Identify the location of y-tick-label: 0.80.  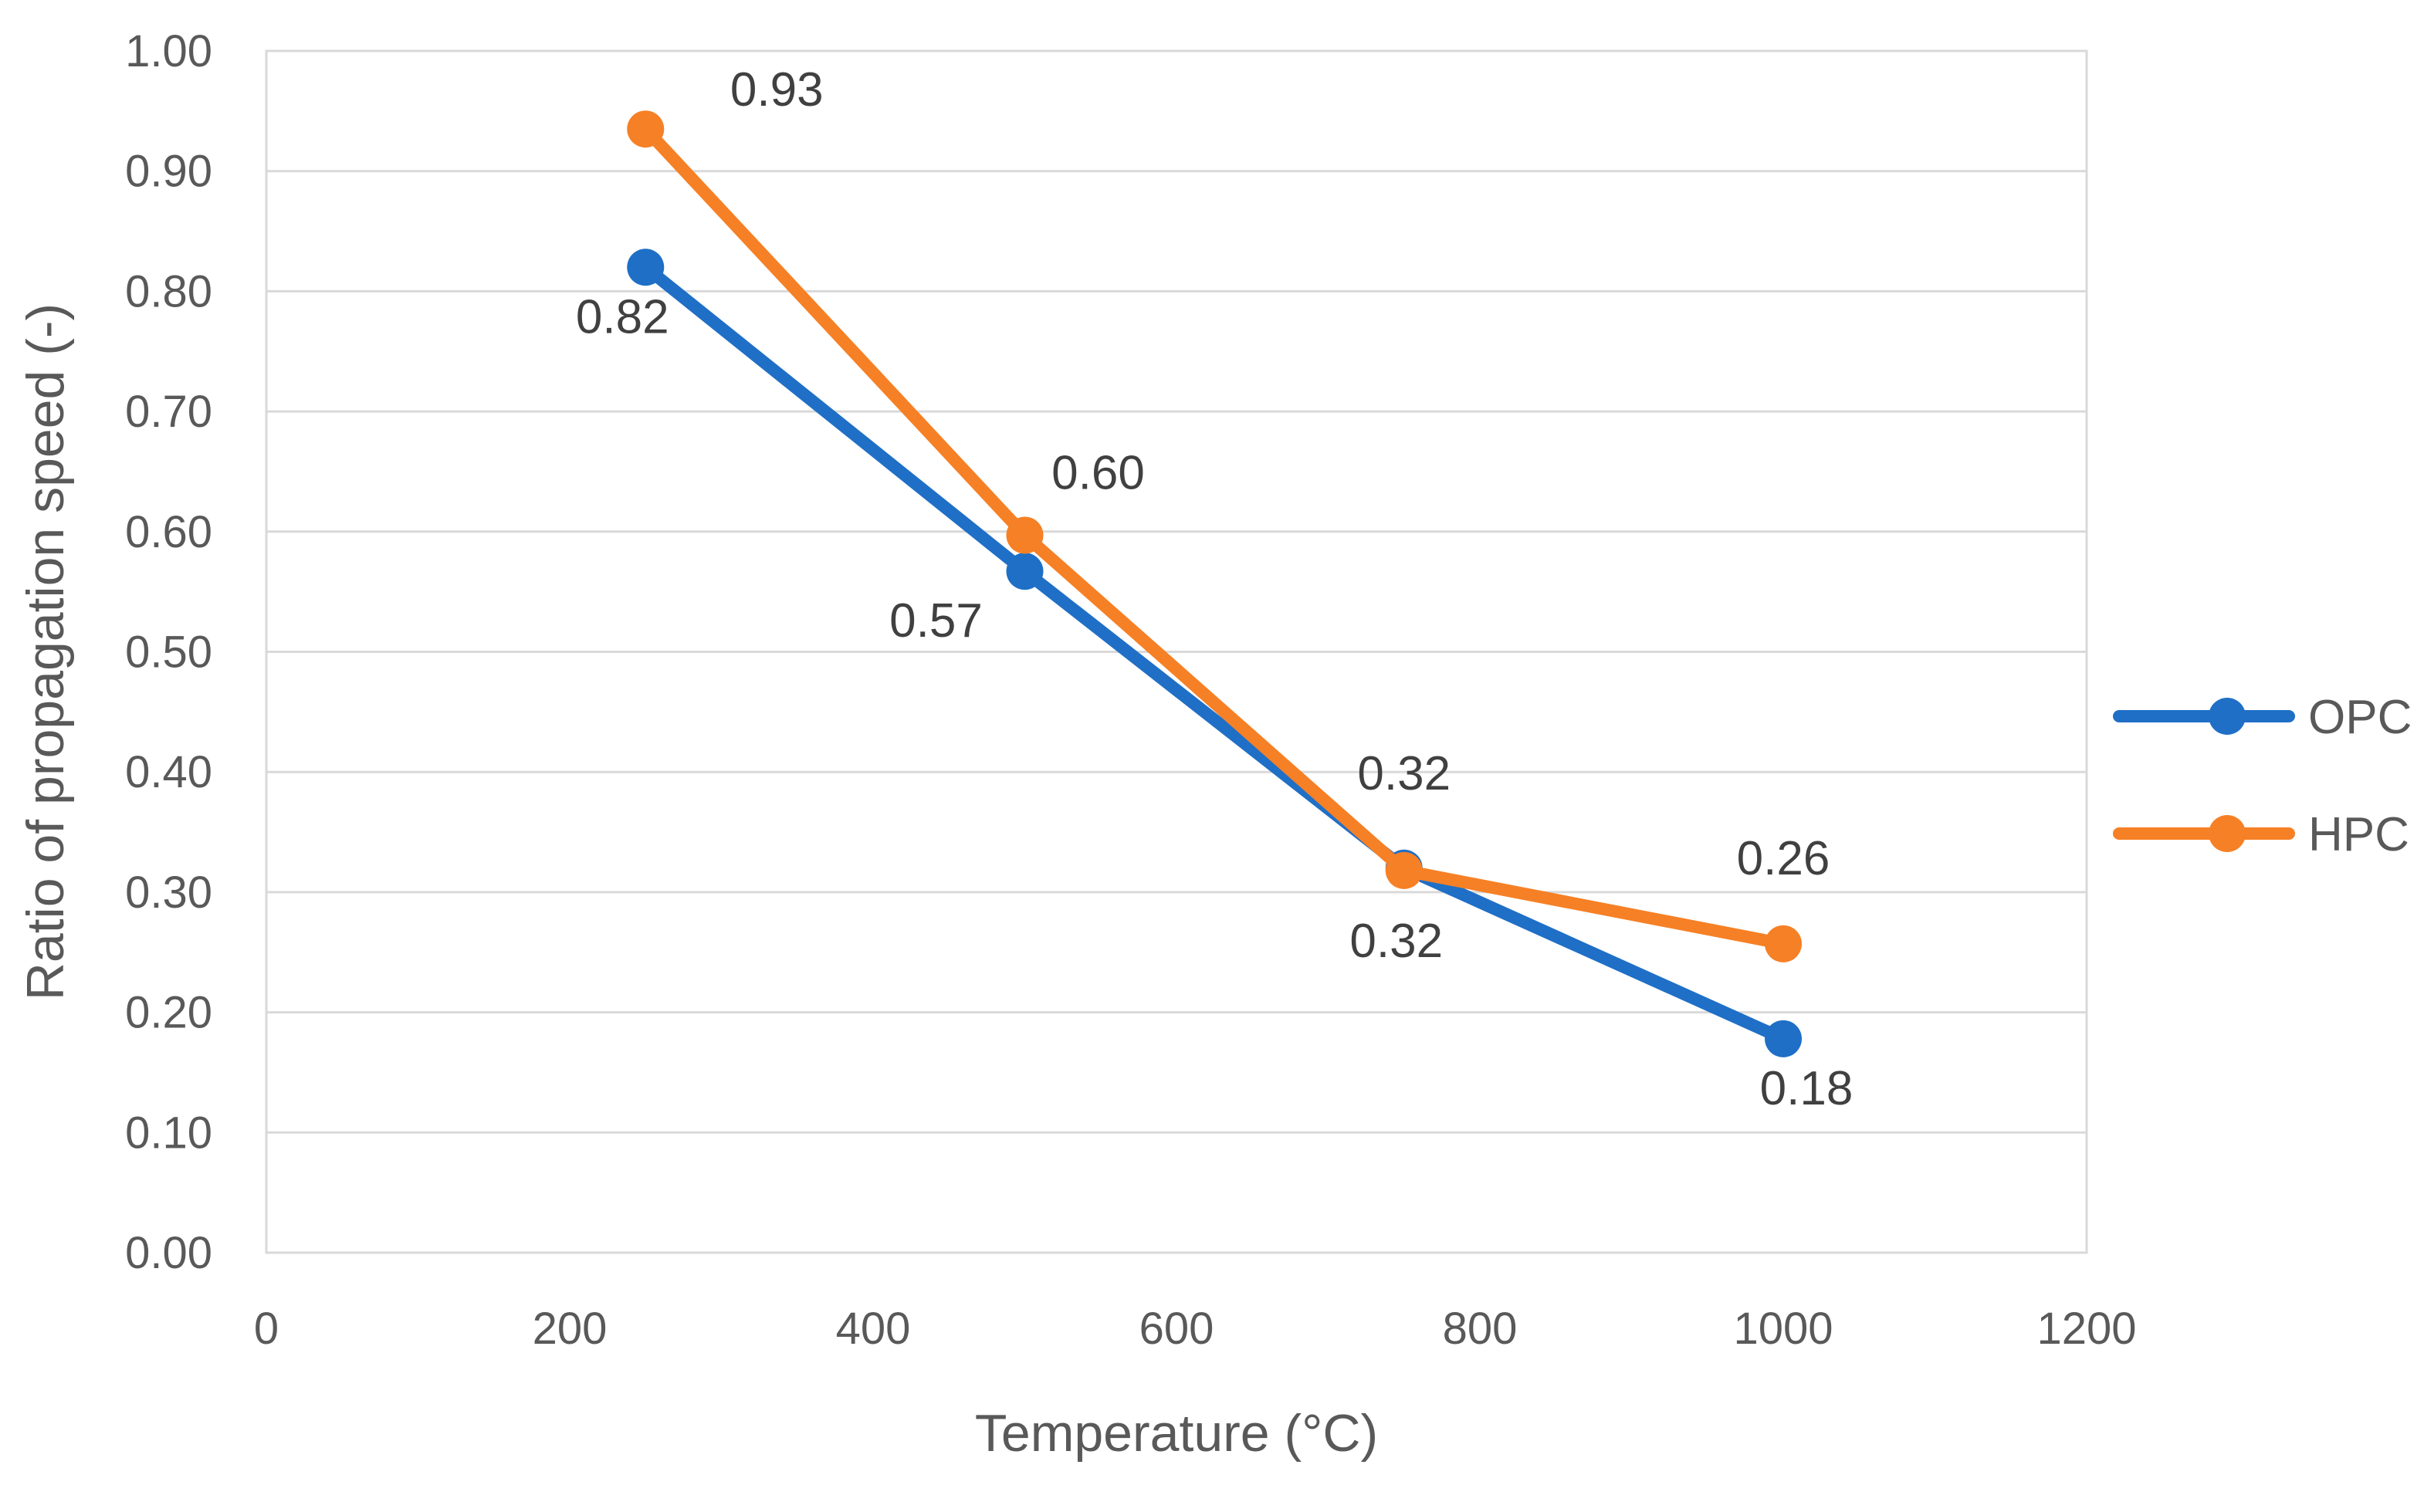
(168, 291).